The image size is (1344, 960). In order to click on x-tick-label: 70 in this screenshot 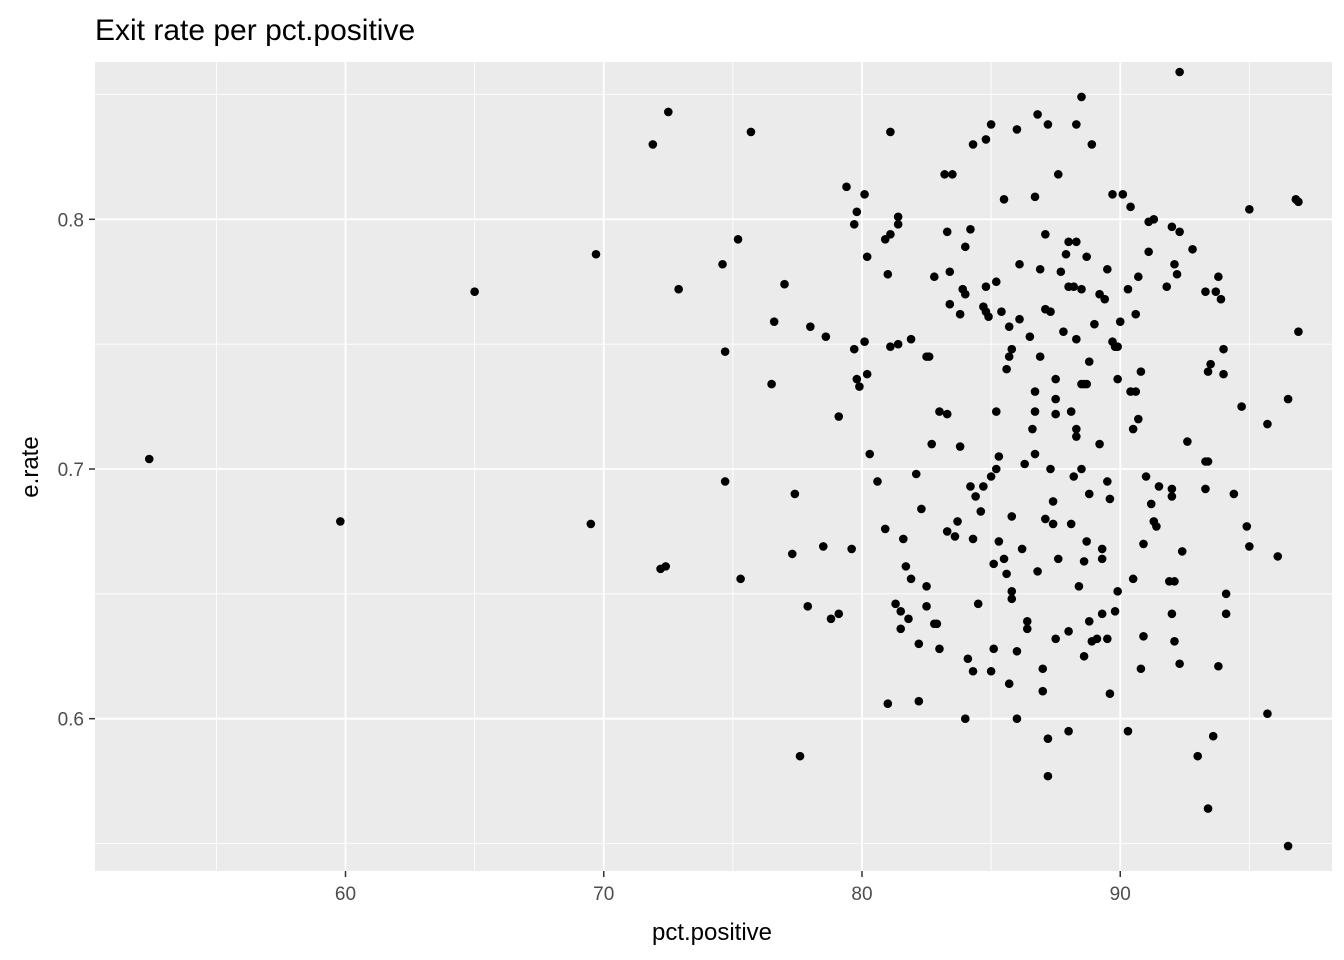, I will do `click(603, 894)`.